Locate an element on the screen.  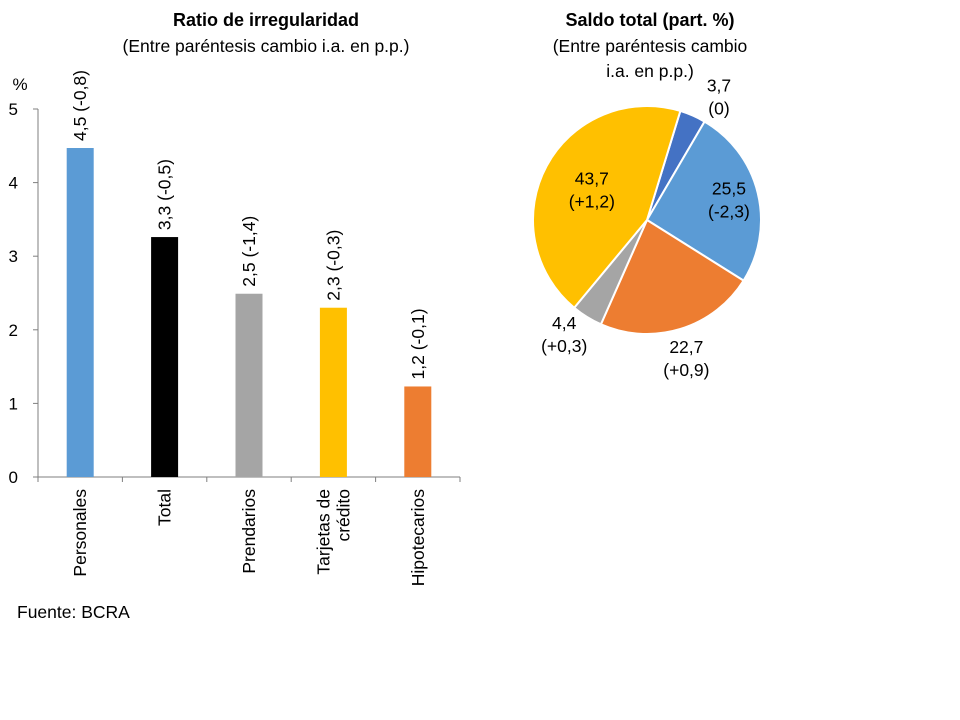
x-category-label: Personales is located at coordinates (80, 533).